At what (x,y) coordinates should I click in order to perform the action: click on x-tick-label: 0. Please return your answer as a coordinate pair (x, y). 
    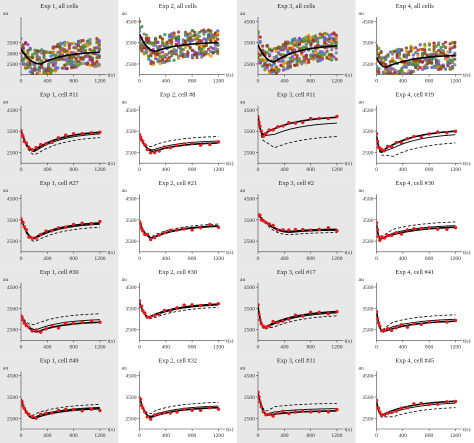
    Looking at the image, I should click on (21, 170).